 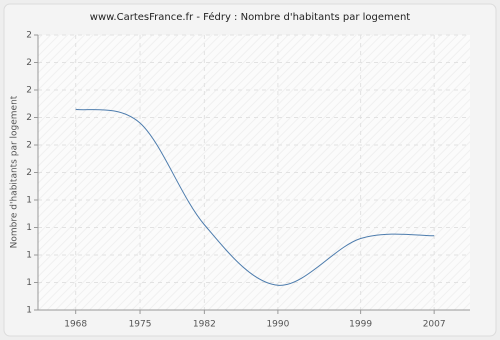 I want to click on y-axis-label: Nombre d'habitants par logement, so click(x=15, y=171).